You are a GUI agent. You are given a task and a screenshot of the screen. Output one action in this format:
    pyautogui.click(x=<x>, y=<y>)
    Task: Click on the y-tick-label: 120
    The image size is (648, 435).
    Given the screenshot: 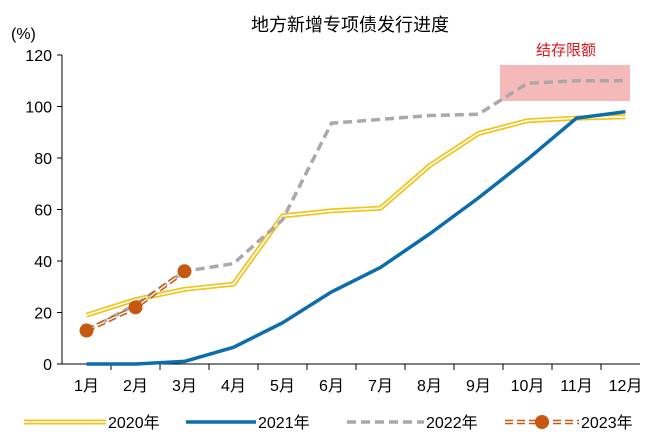 What is the action you would take?
    pyautogui.click(x=38, y=56)
    